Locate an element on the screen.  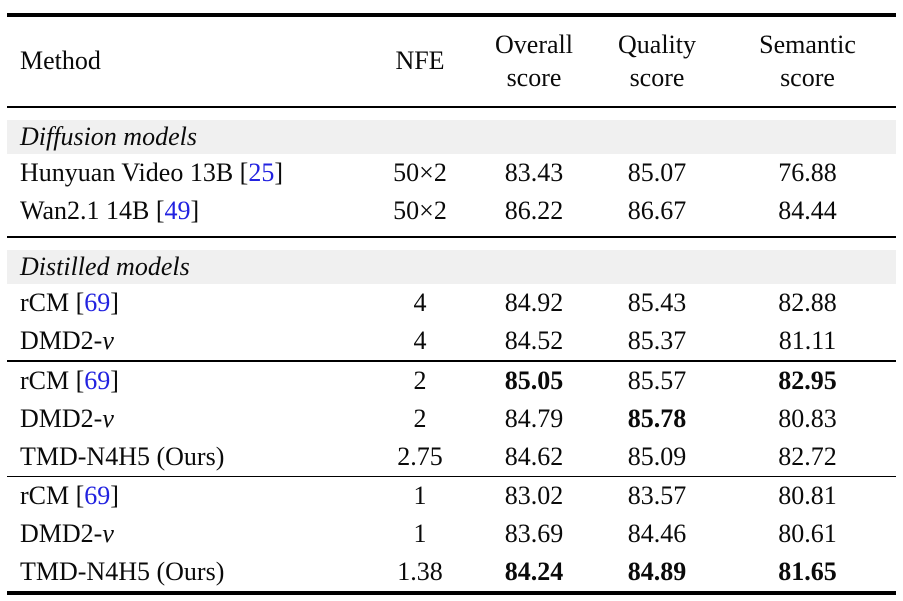
overall-score-cell: 85.05 is located at coordinates (534, 380).